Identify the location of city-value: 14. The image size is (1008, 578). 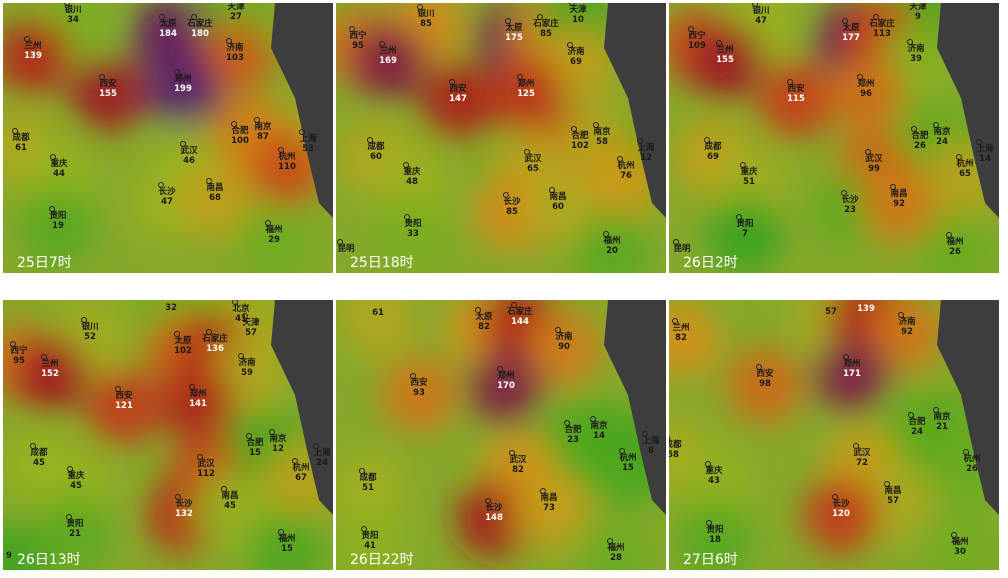
(599, 436).